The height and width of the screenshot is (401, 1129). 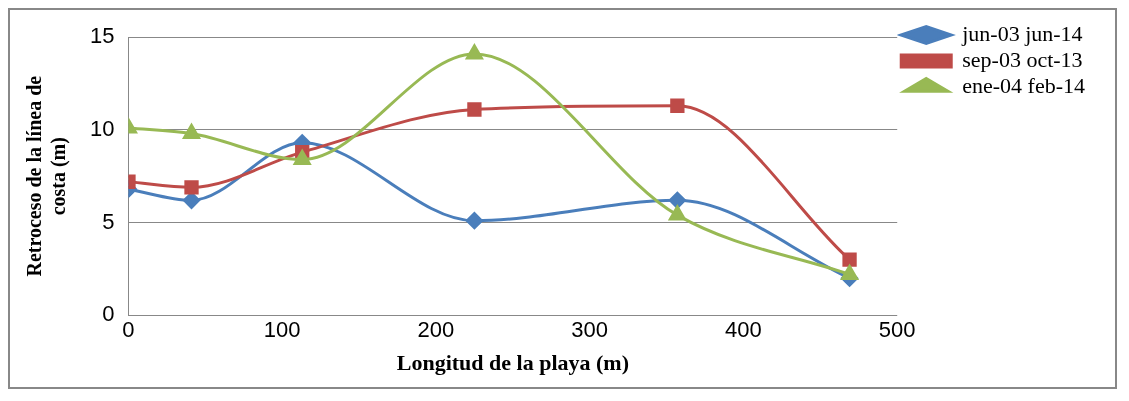 What do you see at coordinates (743, 330) in the screenshot?
I see `x-tick-label: 400` at bounding box center [743, 330].